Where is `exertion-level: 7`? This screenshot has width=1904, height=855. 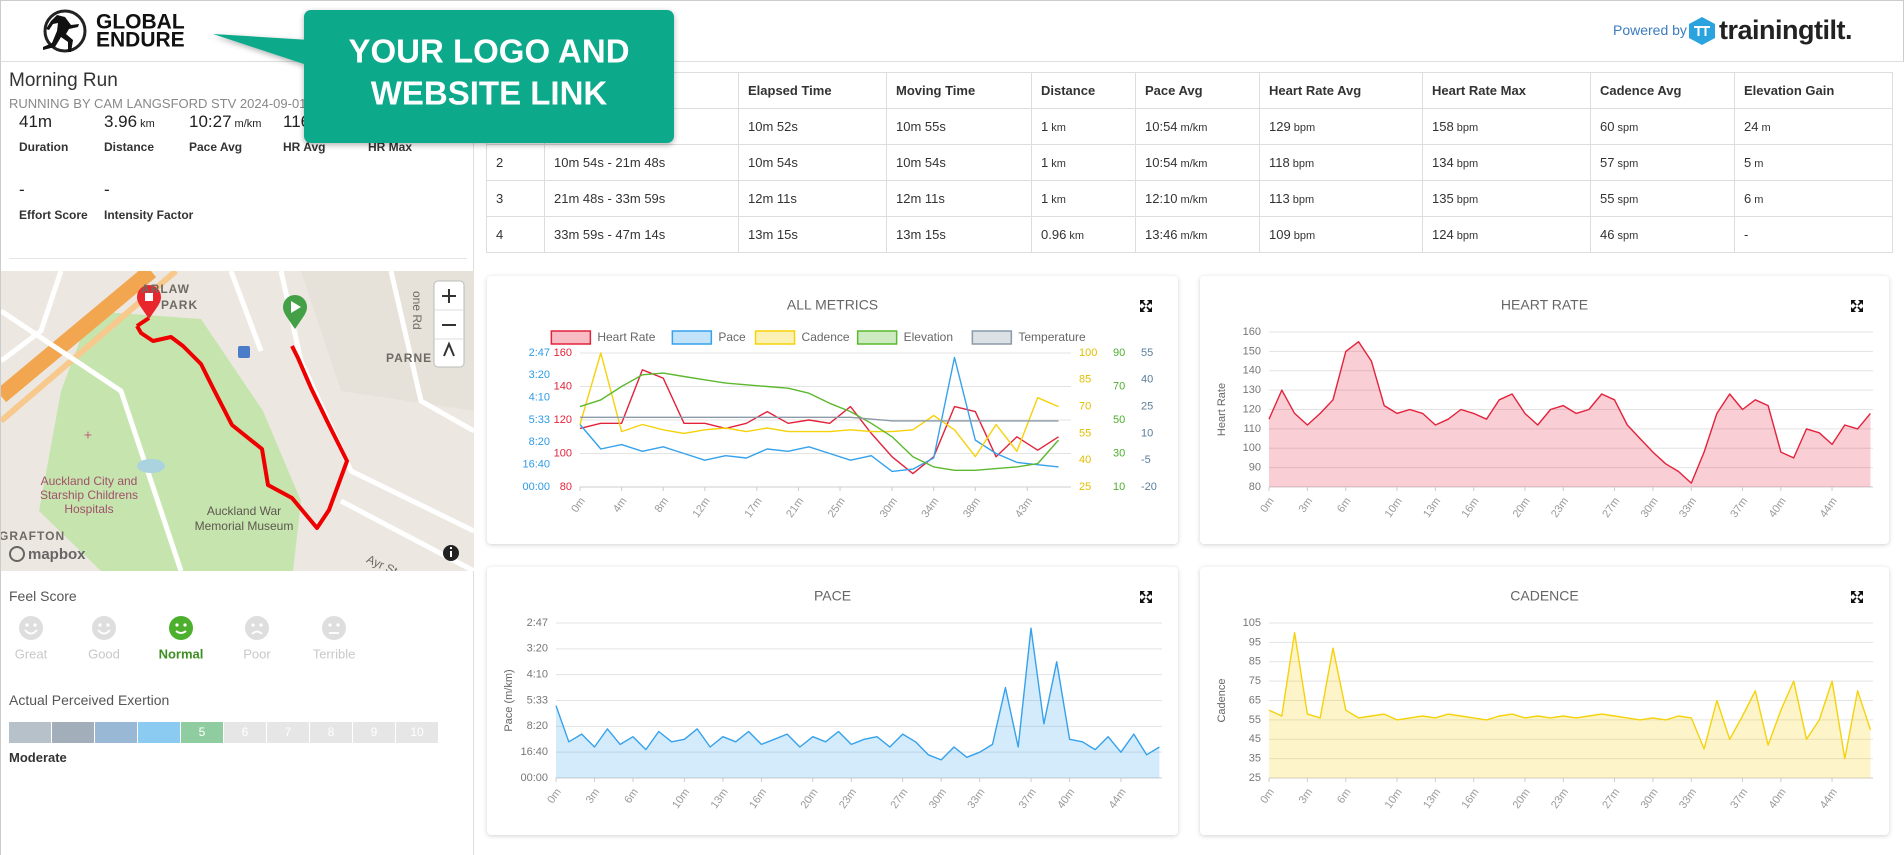 exertion-level: 7 is located at coordinates (288, 732).